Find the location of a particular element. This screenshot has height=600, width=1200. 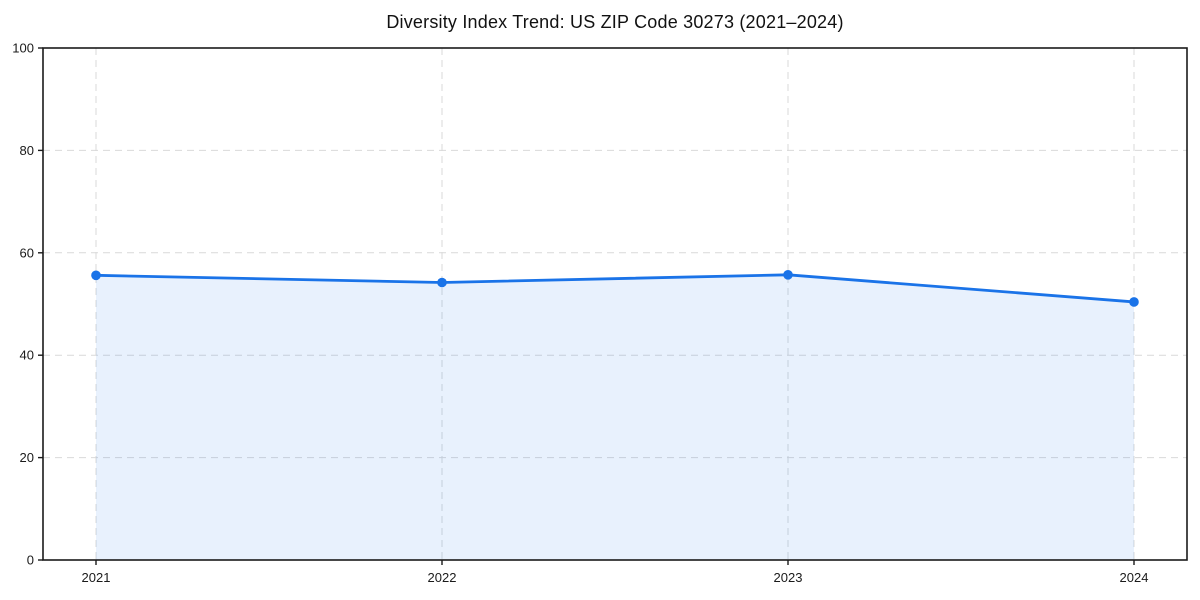

y-tick-label: 40 is located at coordinates (27, 355).